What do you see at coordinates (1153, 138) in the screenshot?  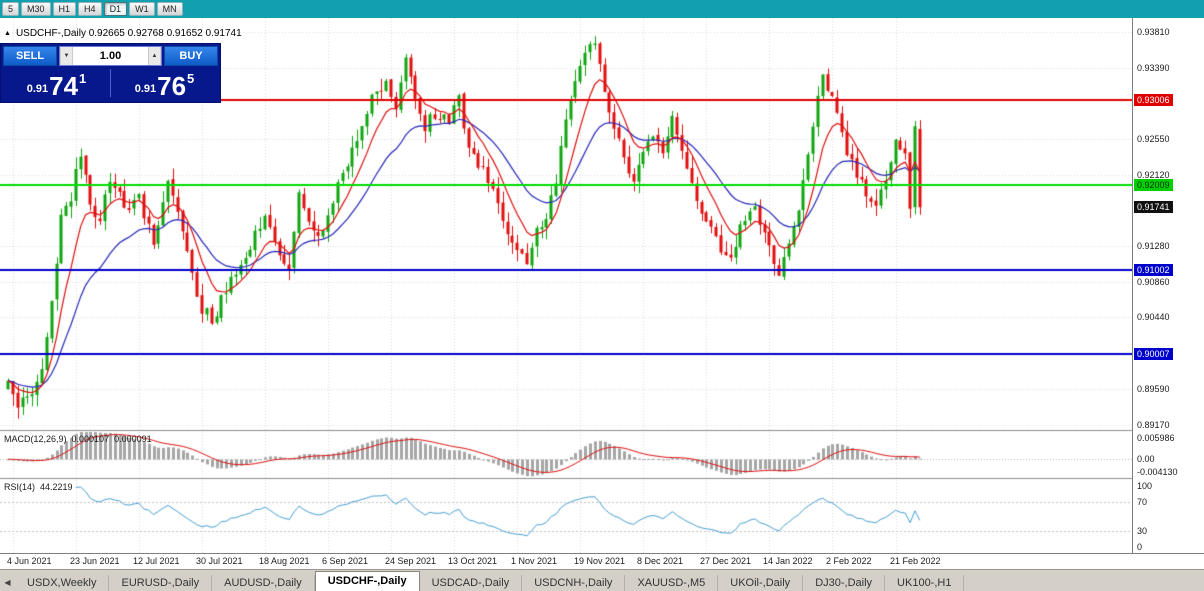 I see `price-axis-label: 0.92550` at bounding box center [1153, 138].